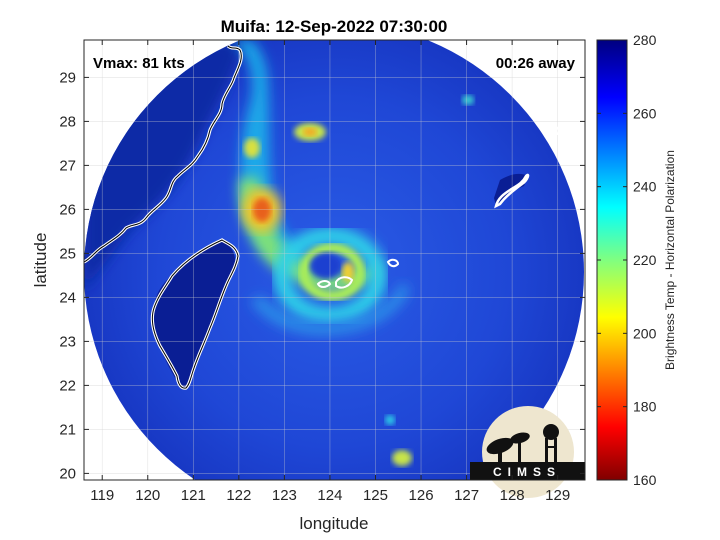  Describe the element at coordinates (67, 429) in the screenshot. I see `y-tick-label: 21` at that location.